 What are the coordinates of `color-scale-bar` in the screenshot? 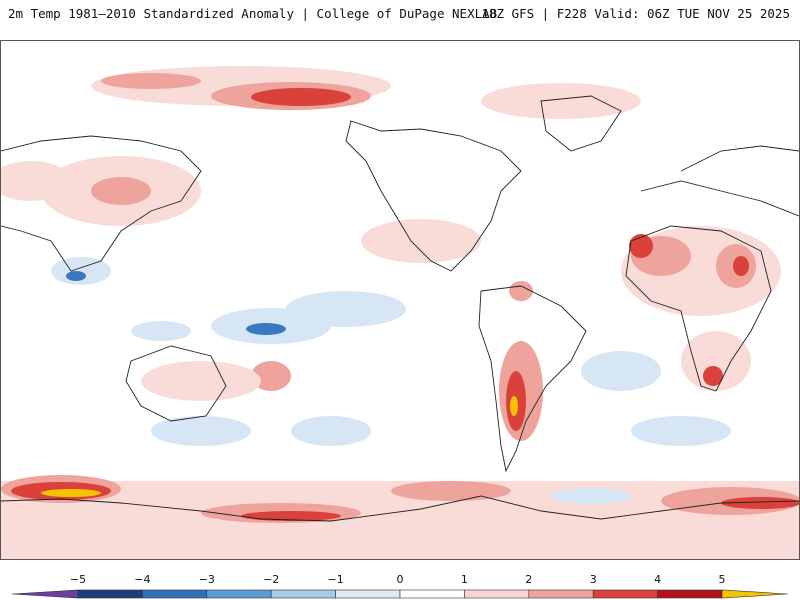 It's located at (400, 594).